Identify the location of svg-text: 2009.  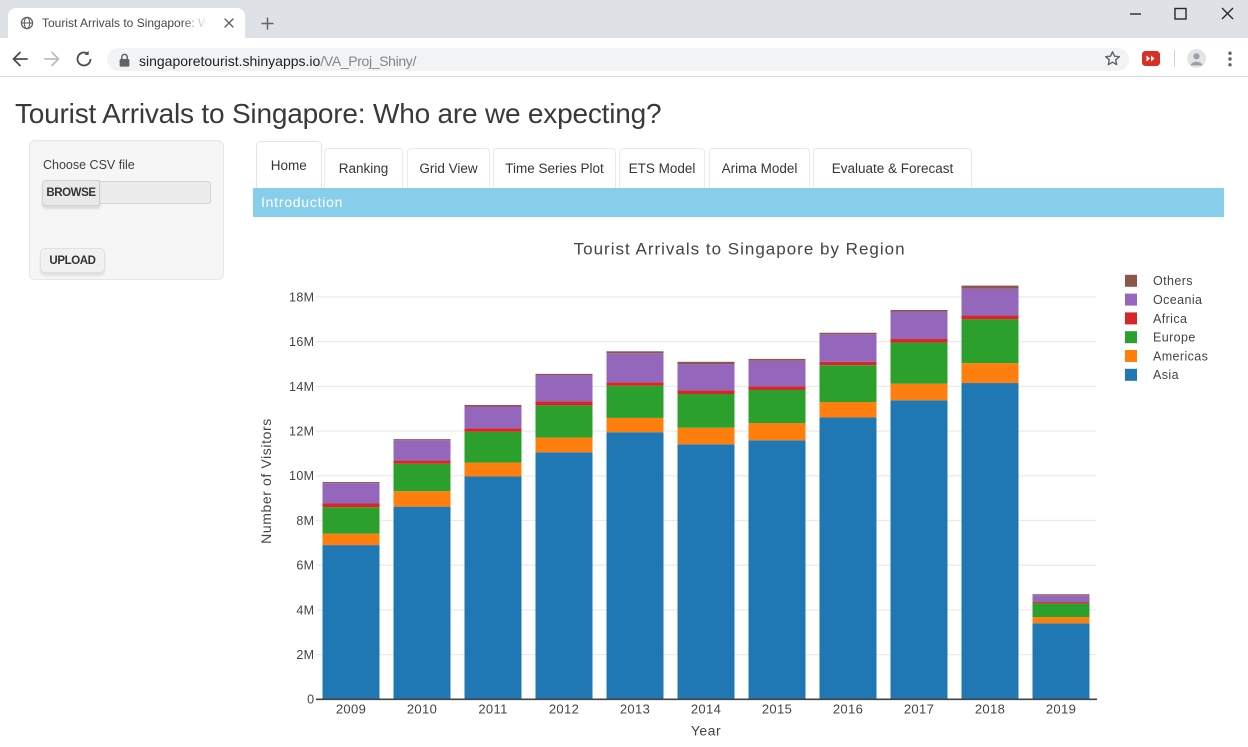
(351, 708).